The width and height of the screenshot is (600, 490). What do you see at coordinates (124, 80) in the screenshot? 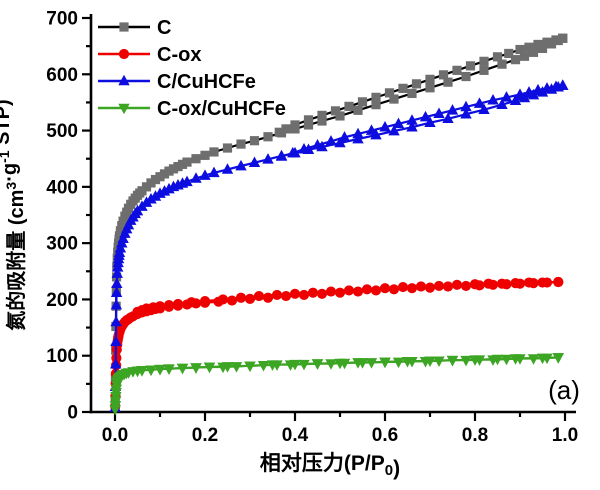
I see `legend-marker-triangle-up-icon` at bounding box center [124, 80].